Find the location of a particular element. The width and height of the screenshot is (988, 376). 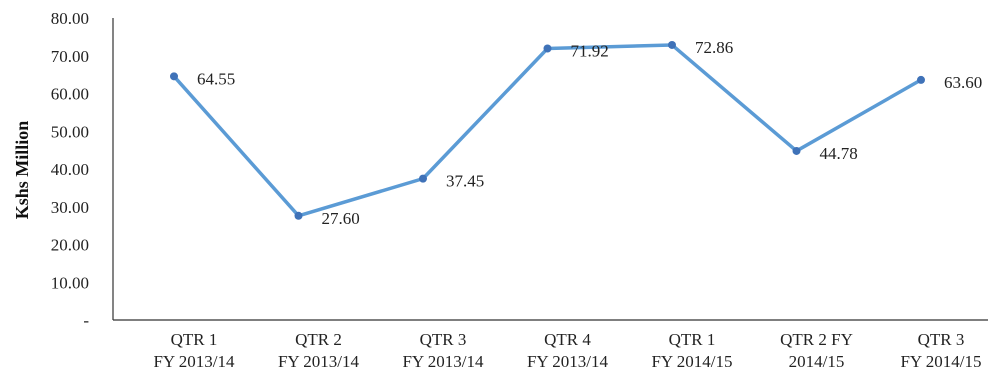

y-tick-label: 40.00 is located at coordinates (70, 169).